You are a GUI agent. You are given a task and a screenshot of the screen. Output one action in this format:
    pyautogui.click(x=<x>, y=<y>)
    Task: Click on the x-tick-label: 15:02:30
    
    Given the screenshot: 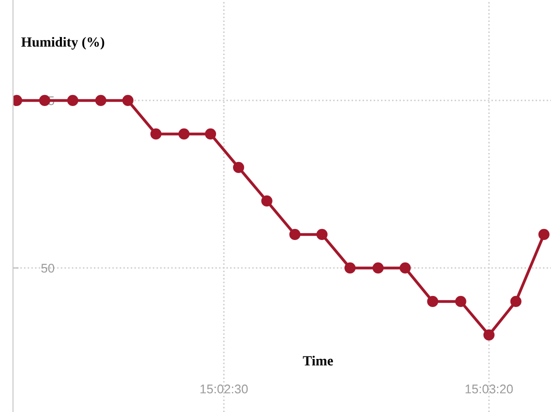 What is the action you would take?
    pyautogui.click(x=224, y=389)
    